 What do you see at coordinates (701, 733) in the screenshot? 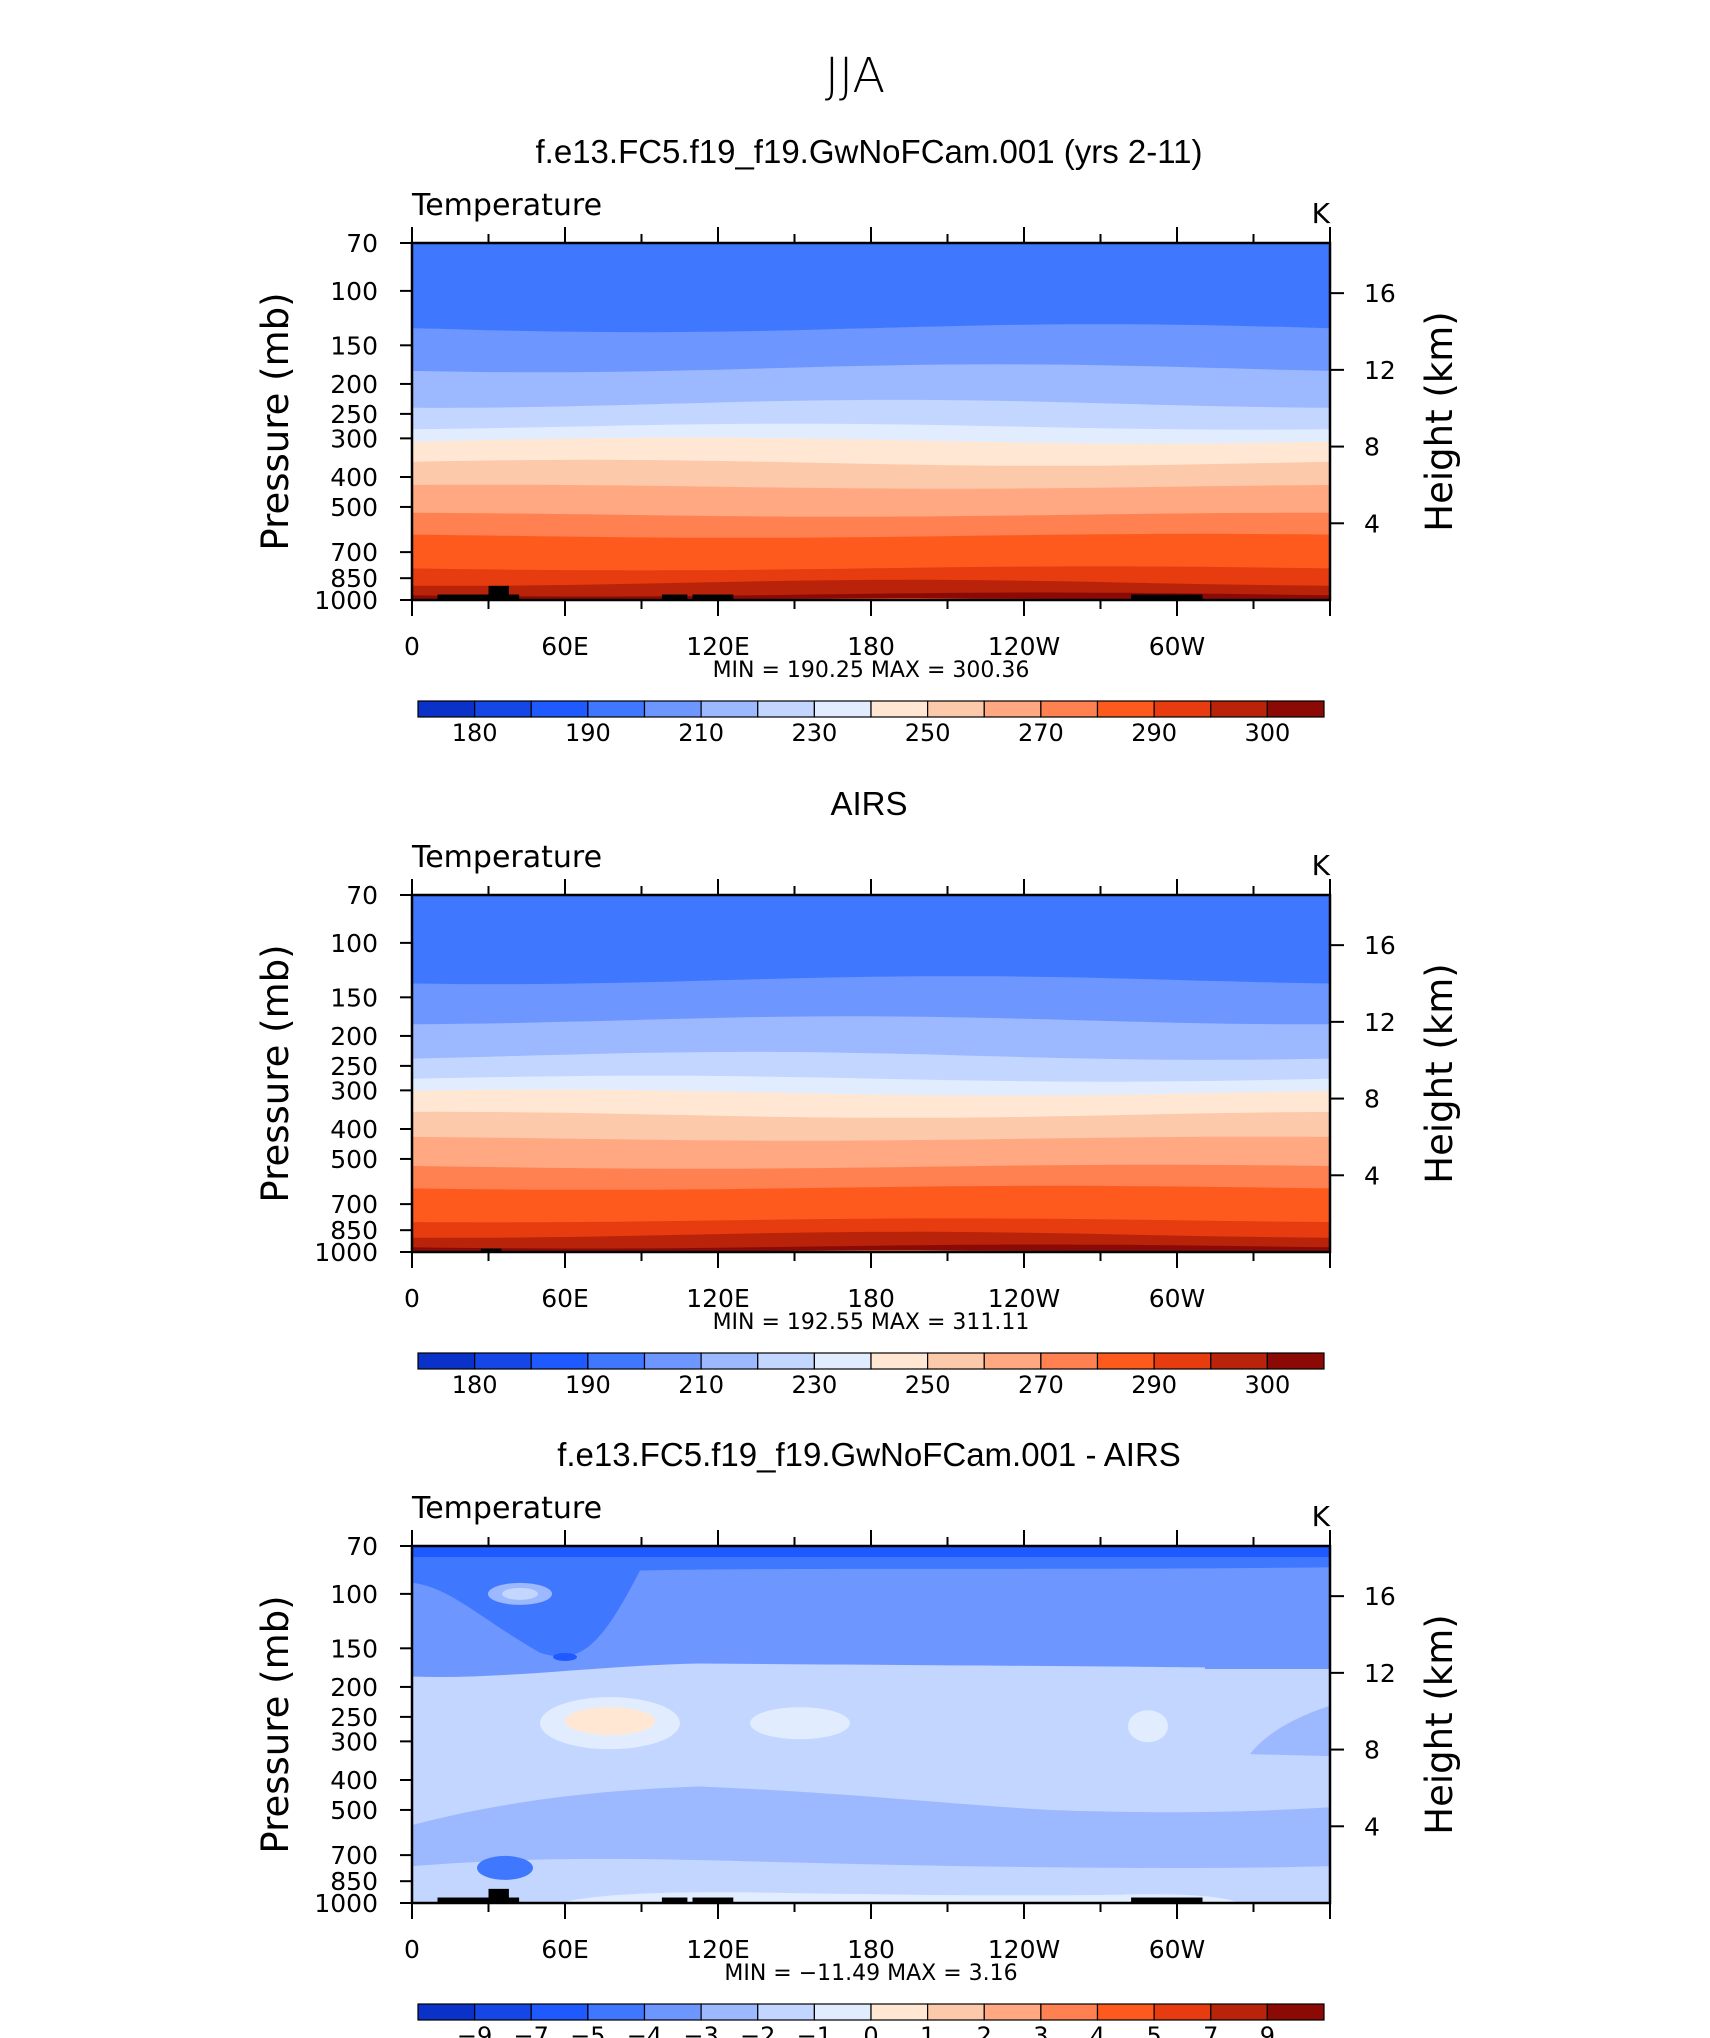
I see `colorbar-label: 210` at bounding box center [701, 733].